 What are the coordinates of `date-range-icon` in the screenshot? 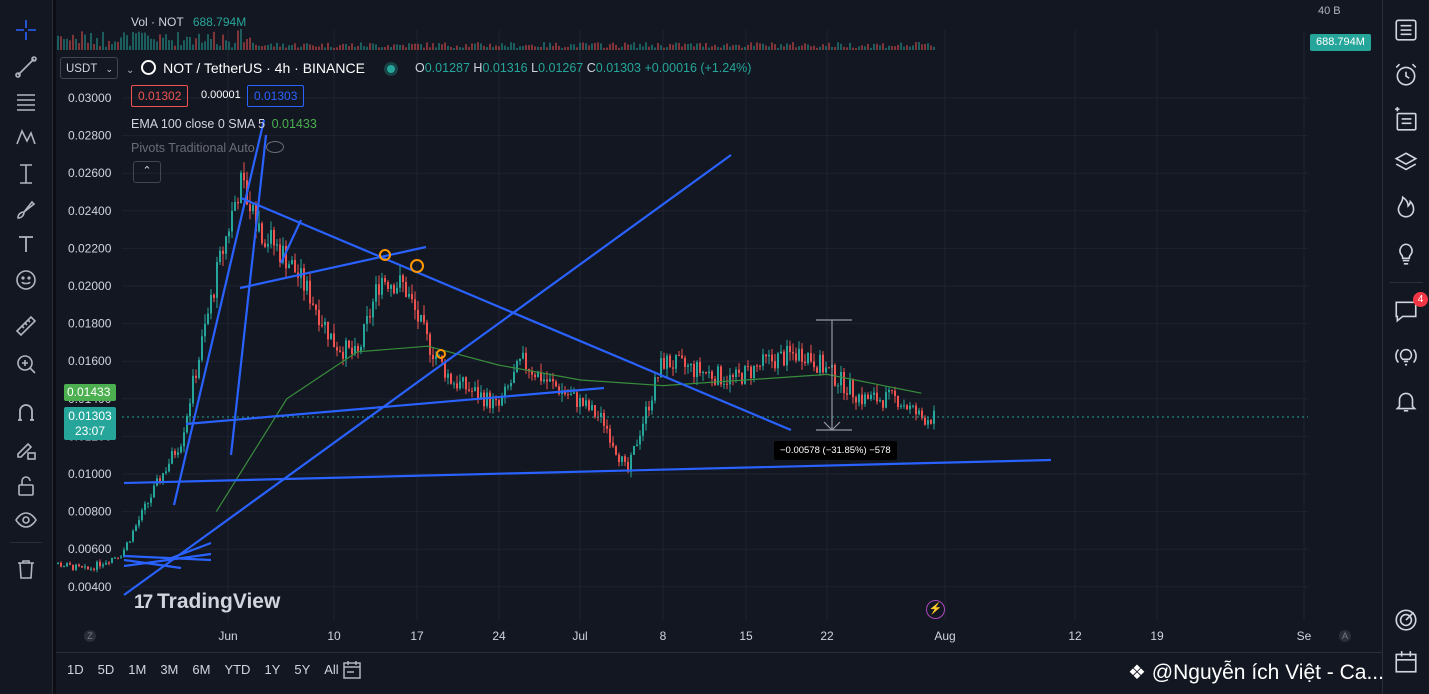 It's located at (352, 672).